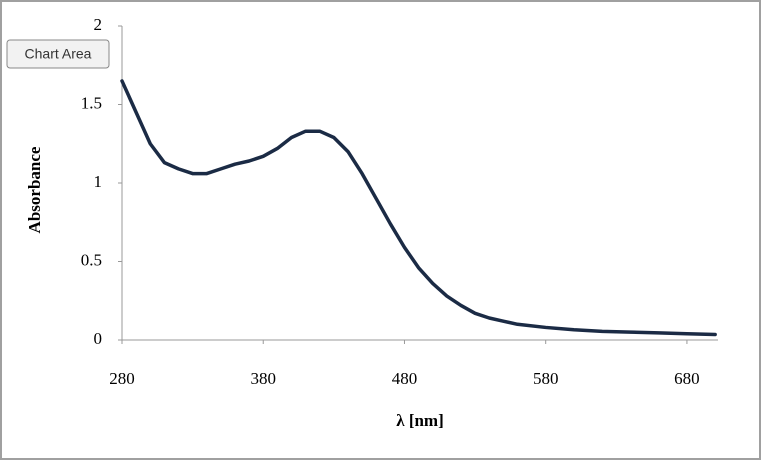 This screenshot has height=460, width=761. What do you see at coordinates (687, 378) in the screenshot?
I see `x-tick-label: 680` at bounding box center [687, 378].